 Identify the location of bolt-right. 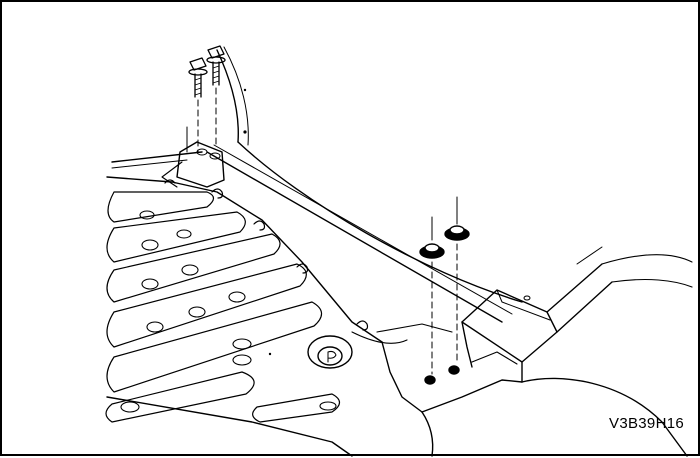
(216, 97).